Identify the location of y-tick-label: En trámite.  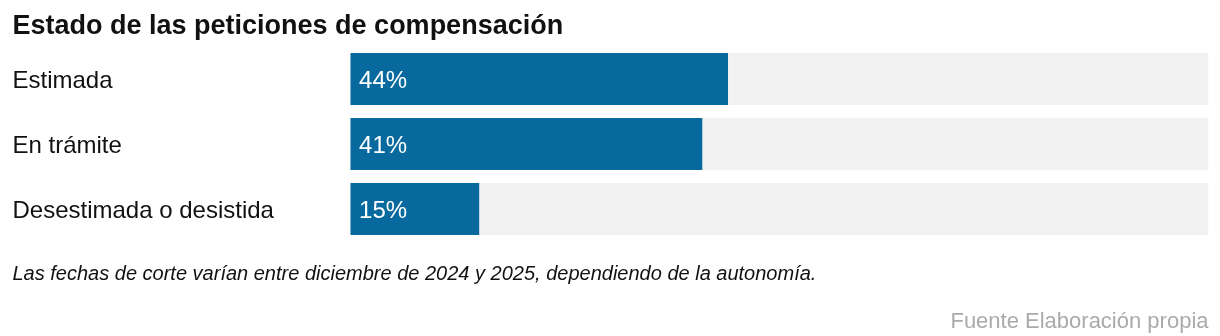
(67, 144).